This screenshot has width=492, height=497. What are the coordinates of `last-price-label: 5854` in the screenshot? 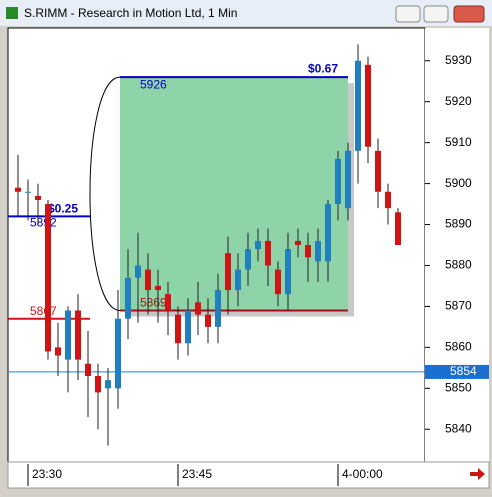 It's located at (463, 371).